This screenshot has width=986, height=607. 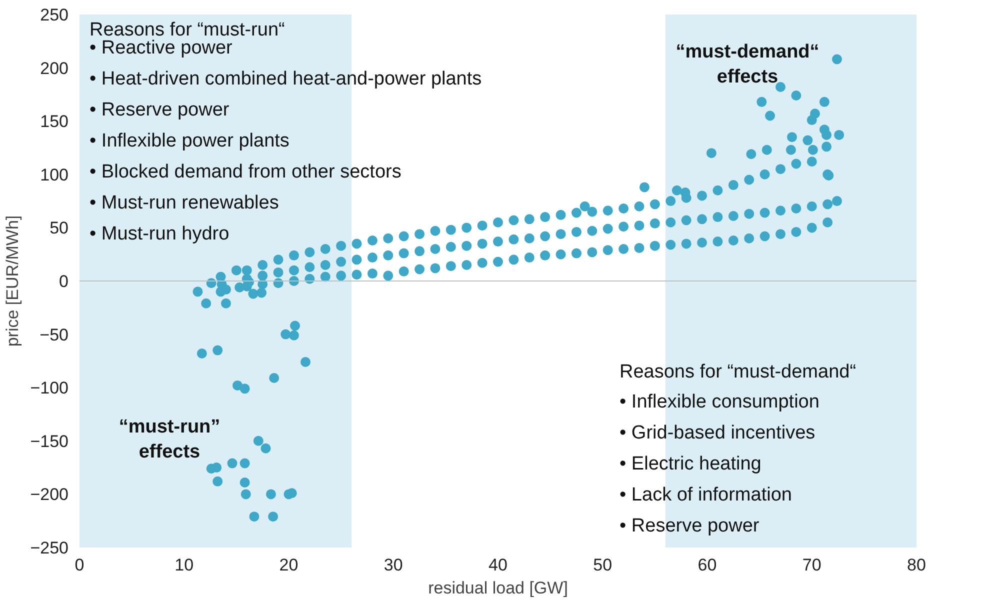 What do you see at coordinates (812, 565) in the screenshot?
I see `x-tick-label: 70` at bounding box center [812, 565].